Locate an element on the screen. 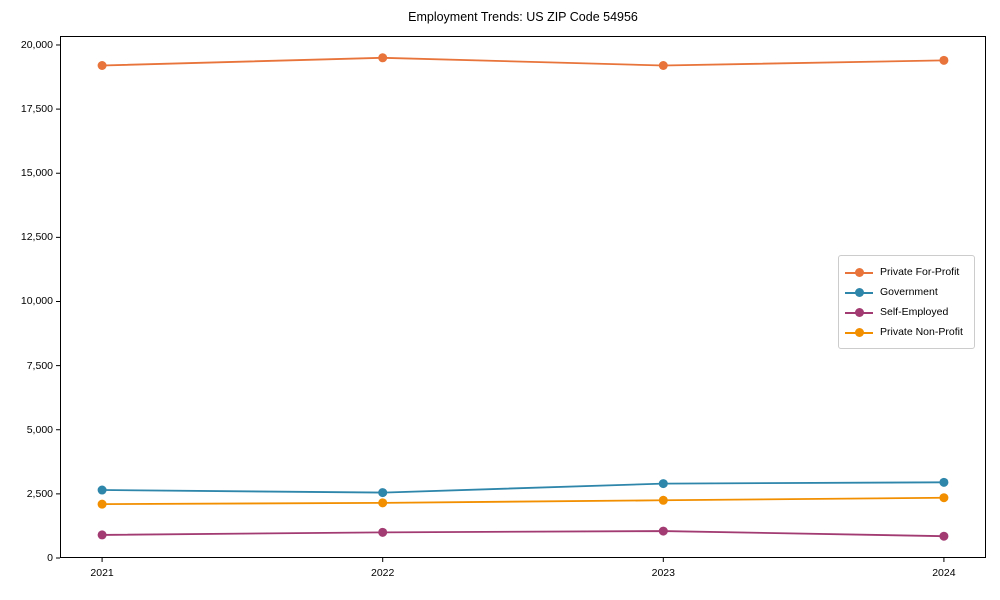  legend-label: Private Non-Profit is located at coordinates (921, 332).